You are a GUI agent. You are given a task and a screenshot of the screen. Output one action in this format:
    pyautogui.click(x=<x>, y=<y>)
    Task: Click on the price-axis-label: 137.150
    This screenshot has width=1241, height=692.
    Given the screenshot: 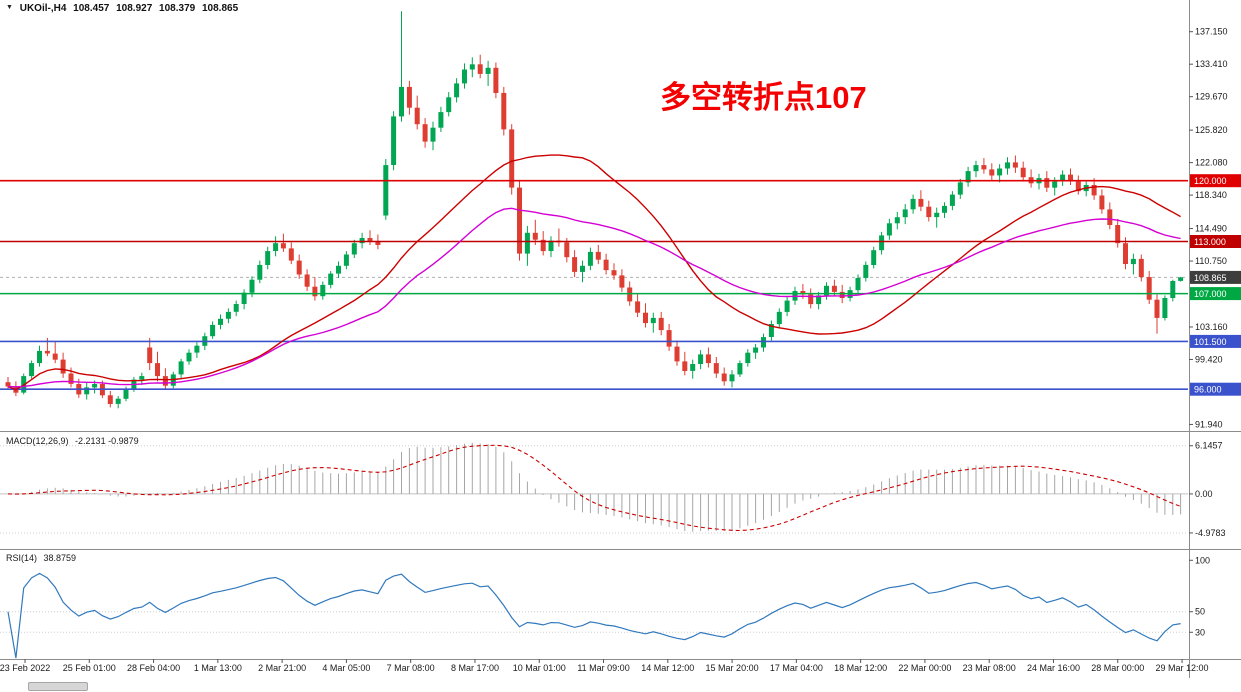 What is the action you would take?
    pyautogui.click(x=1211, y=32)
    